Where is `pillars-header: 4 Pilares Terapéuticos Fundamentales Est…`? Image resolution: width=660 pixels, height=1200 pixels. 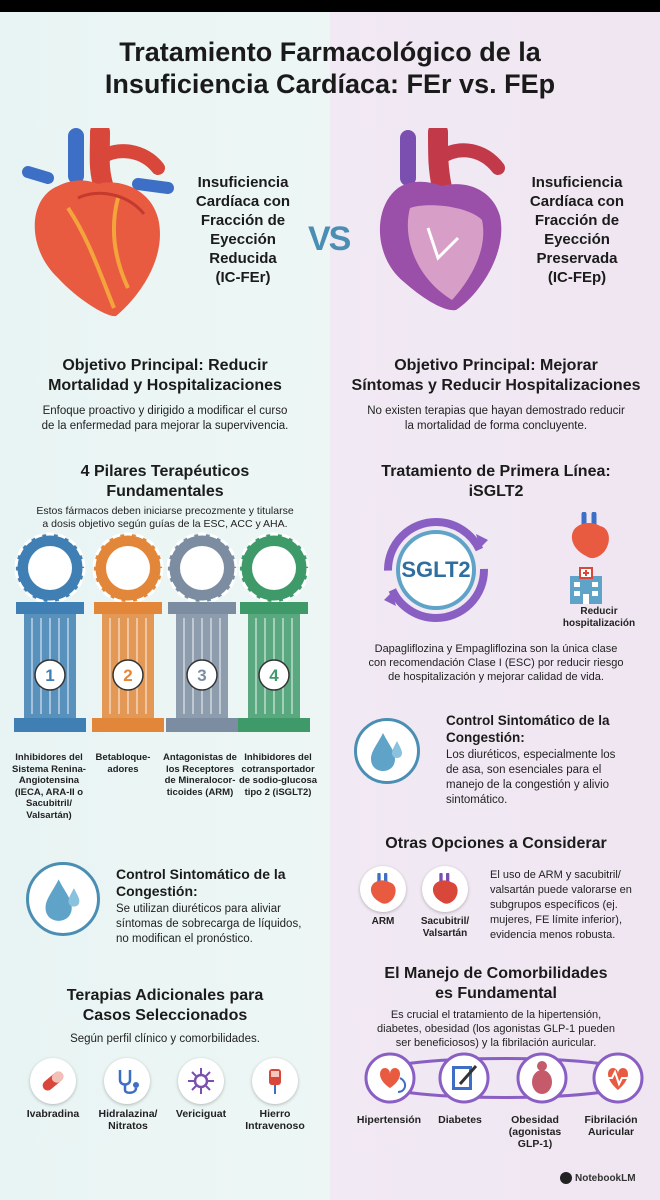
pillars-header: 4 Pilares Terapéuticos Fundamentales Est… is located at coordinates (165, 496).